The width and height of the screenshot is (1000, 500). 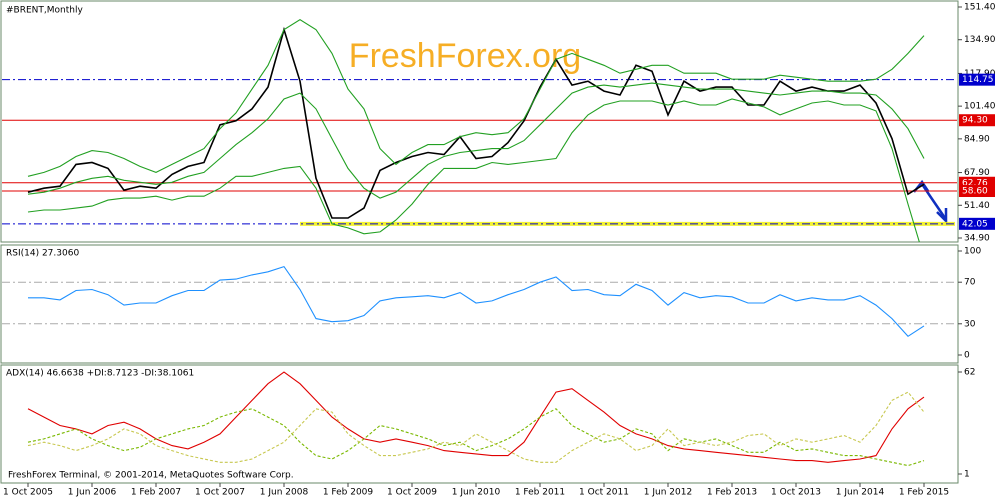 What do you see at coordinates (924, 493) in the screenshot?
I see `x-tick-label: 1 Feb 2015` at bounding box center [924, 493].